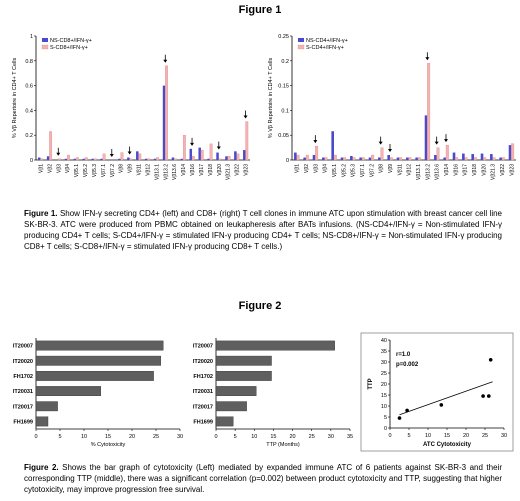 The width and height of the screenshot is (520, 501). I want to click on scatter-y-tick-label: 20, so click(384, 385).